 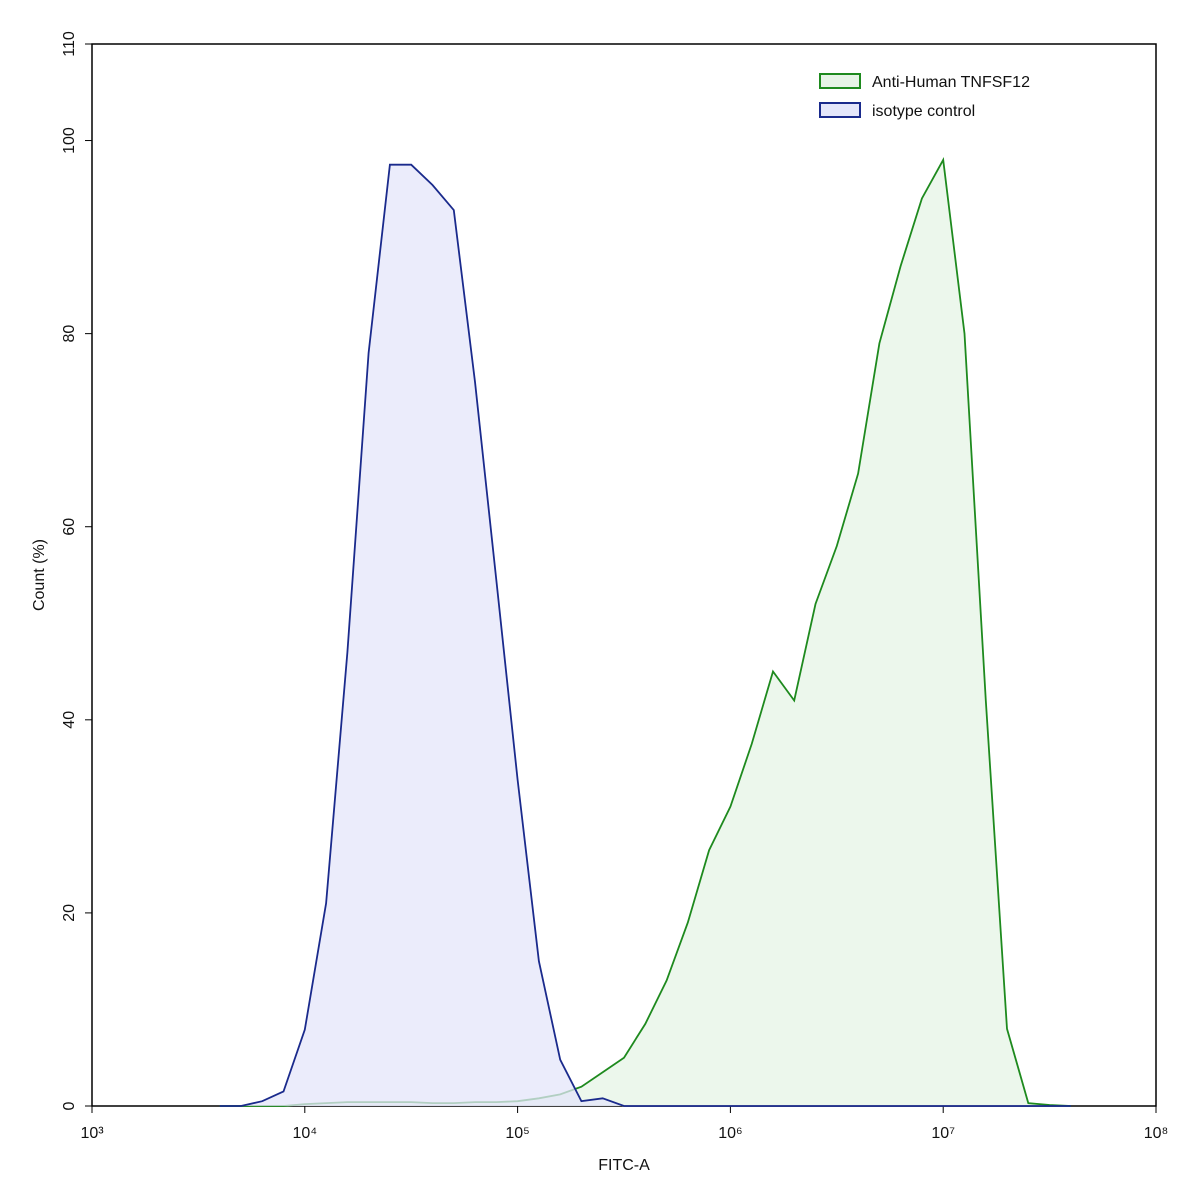 What do you see at coordinates (69, 913) in the screenshot?
I see `y-tick-label: 20` at bounding box center [69, 913].